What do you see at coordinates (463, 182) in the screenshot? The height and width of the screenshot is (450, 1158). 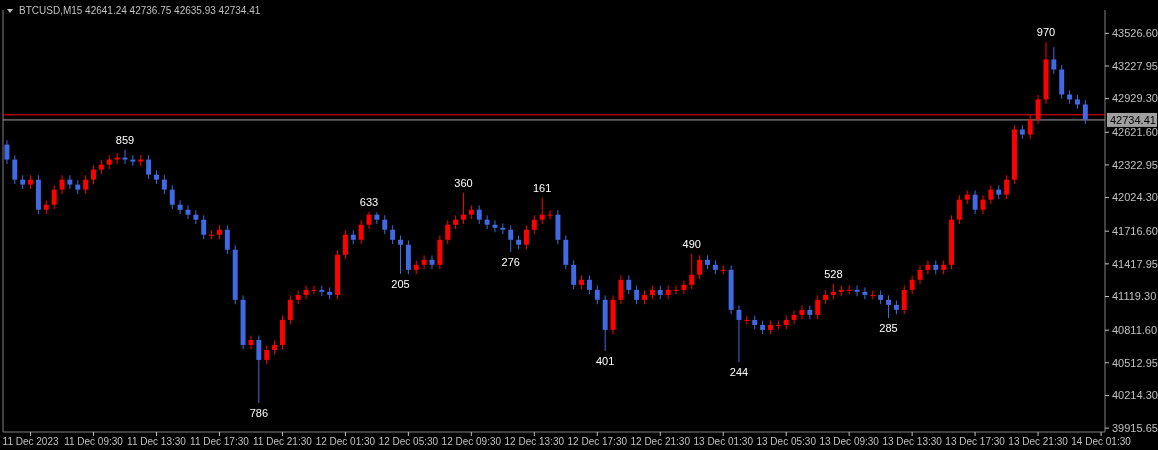 I see `annotation: 360` at bounding box center [463, 182].